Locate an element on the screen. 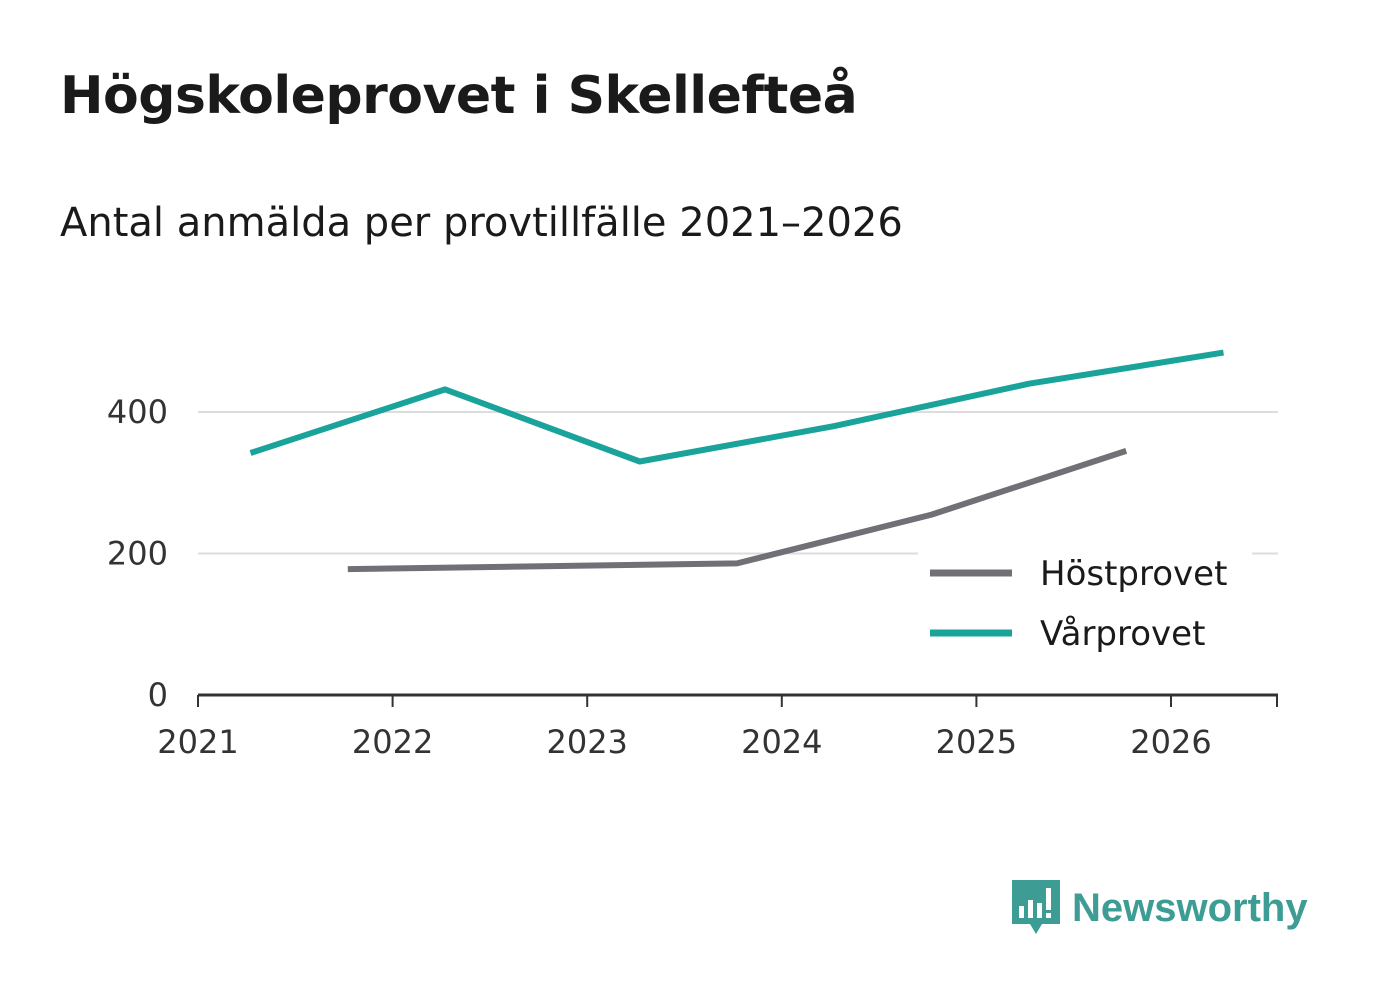 The height and width of the screenshot is (999, 1382). legend: Höstprovet Vårprovet is located at coordinates (1085, 607).